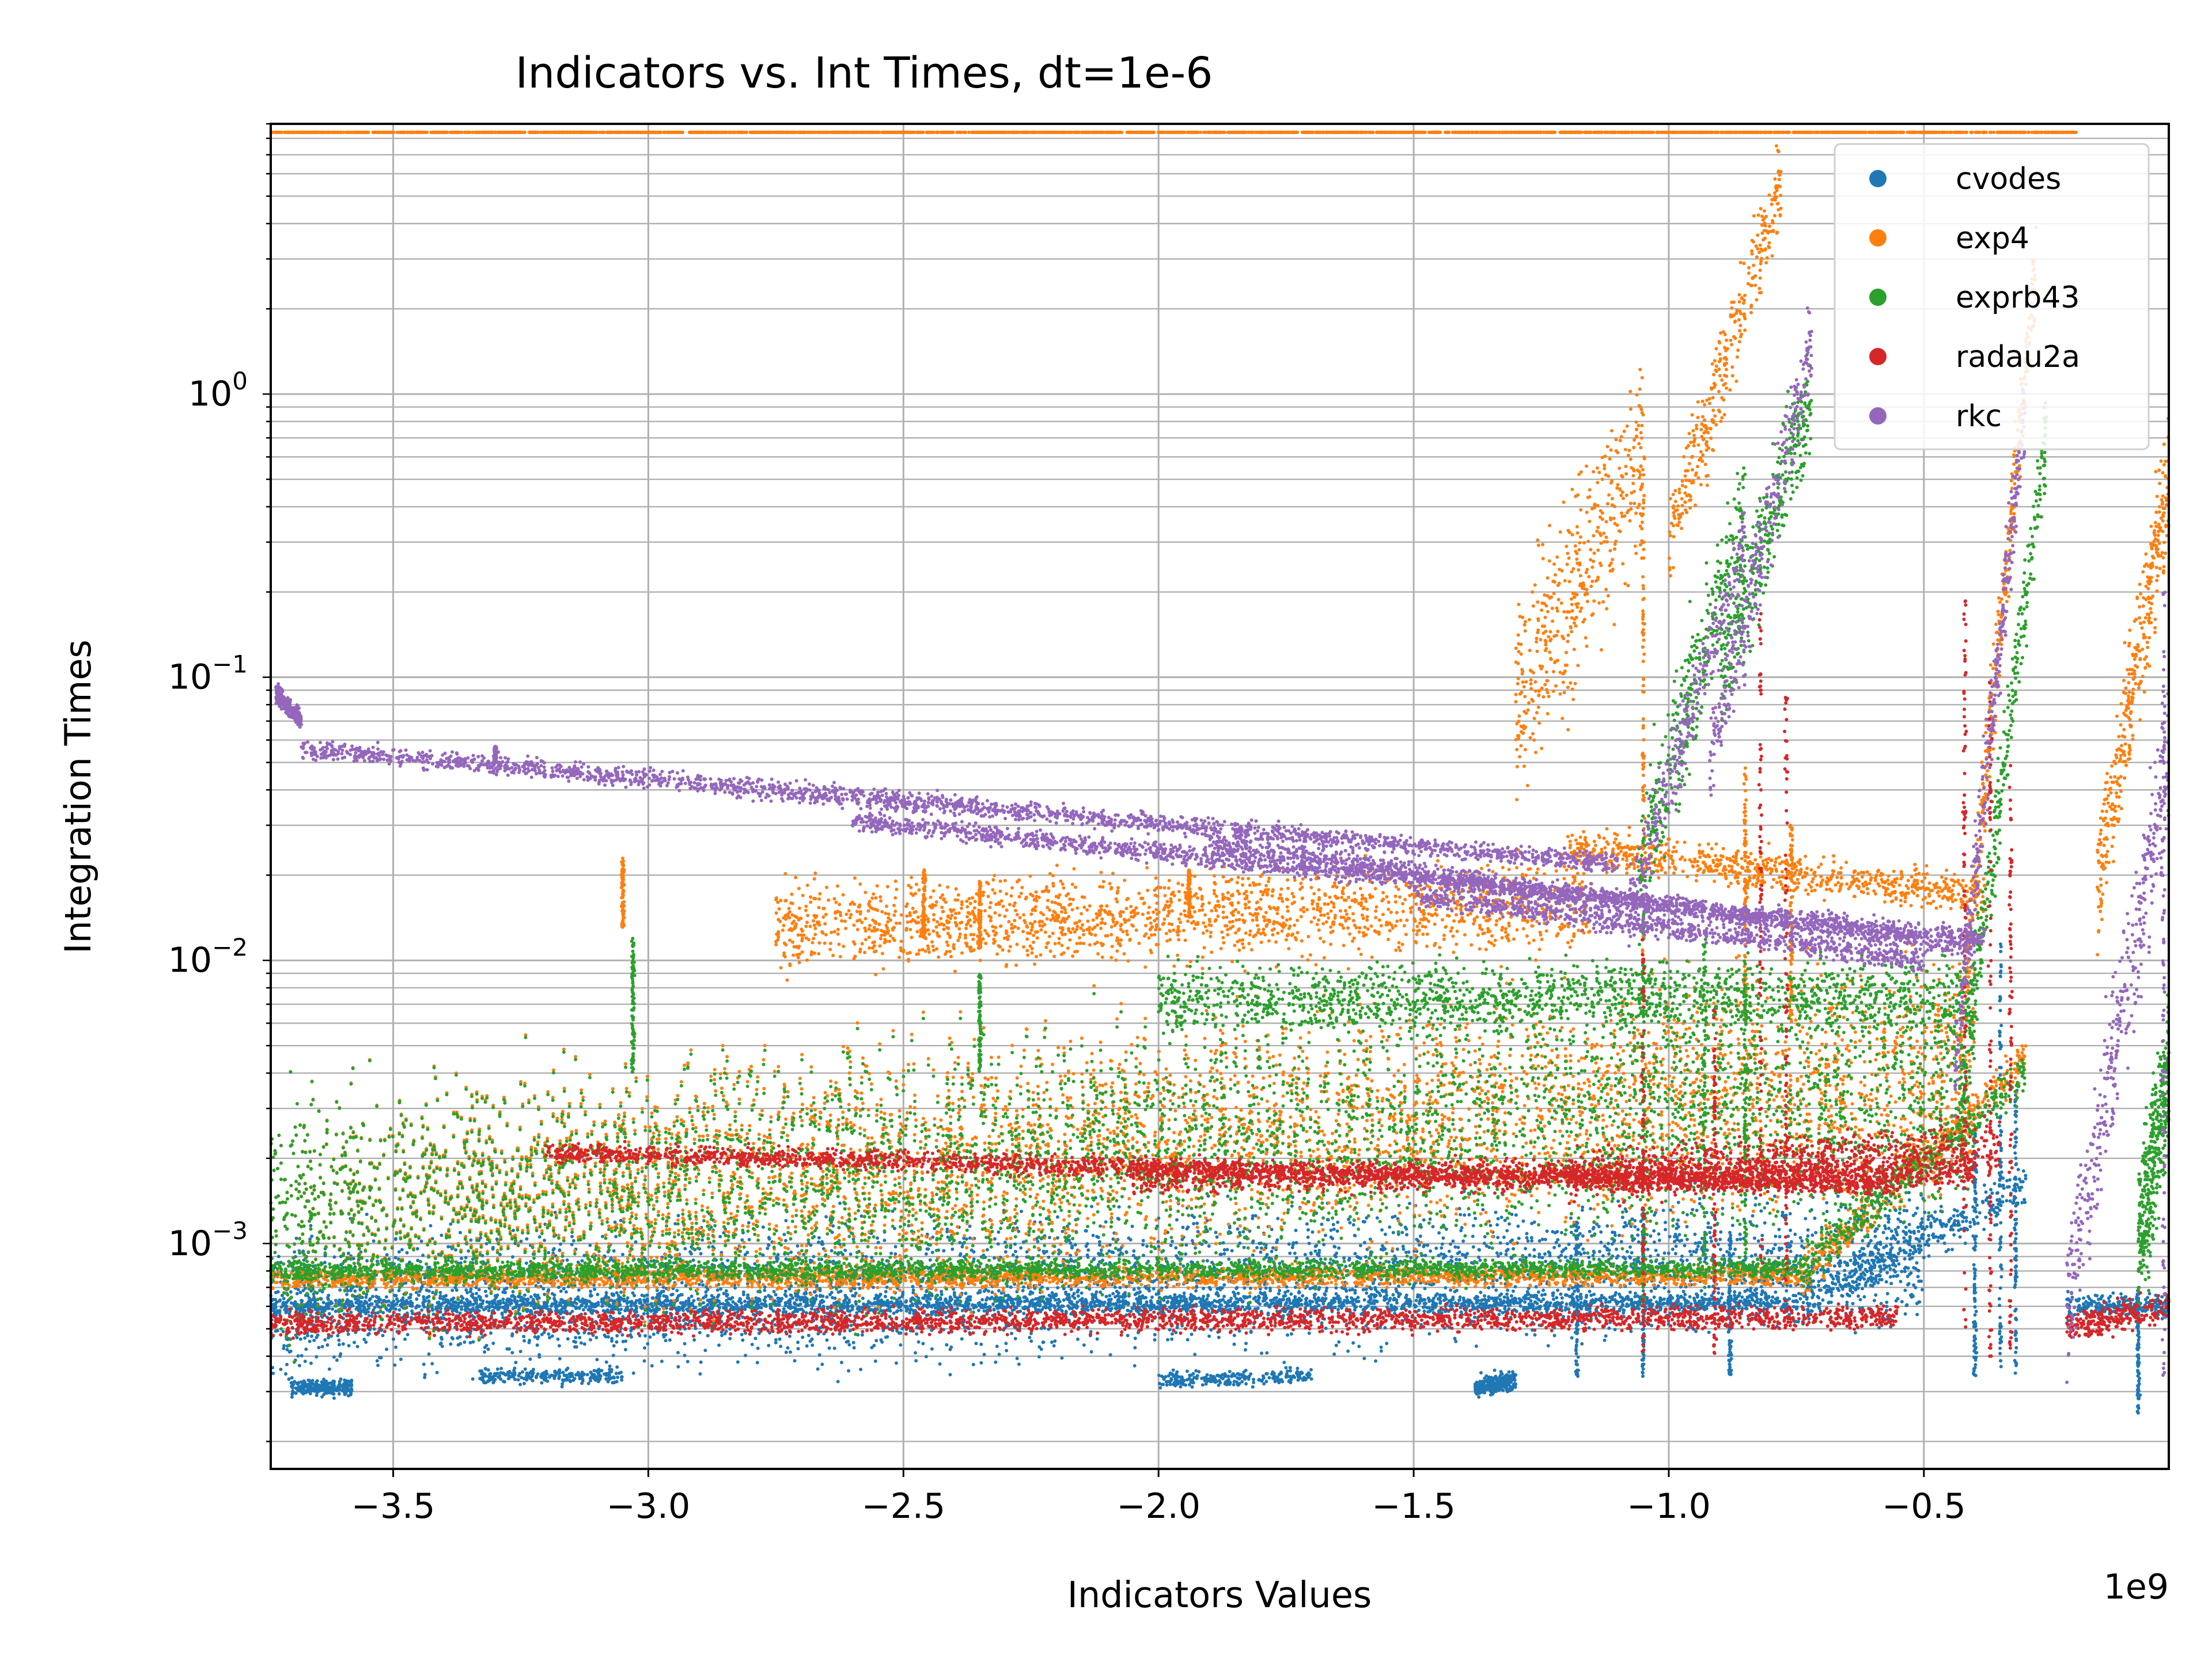 This screenshot has height=1659, width=2212. What do you see at coordinates (1979, 416) in the screenshot?
I see `legend-label-rkc: rkc` at bounding box center [1979, 416].